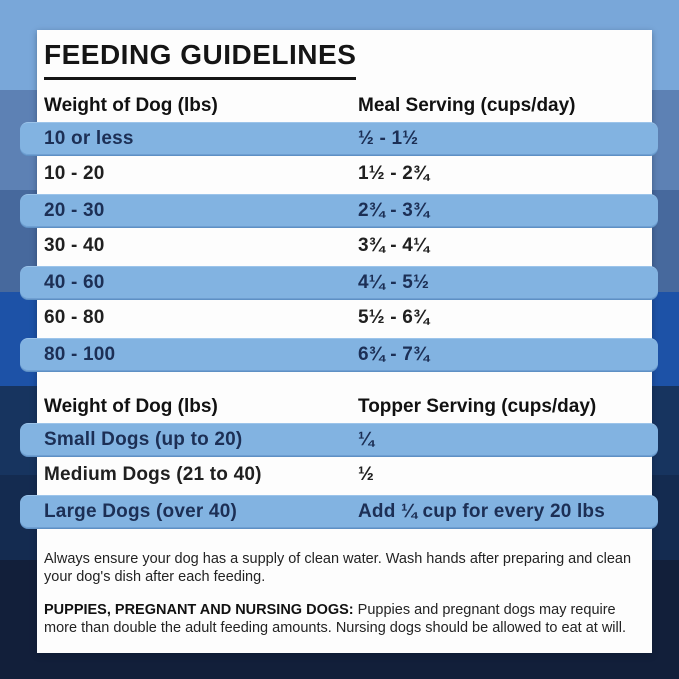 The image size is (679, 679). What do you see at coordinates (80, 354) in the screenshot?
I see `cell-weight: 80 - 100` at bounding box center [80, 354].